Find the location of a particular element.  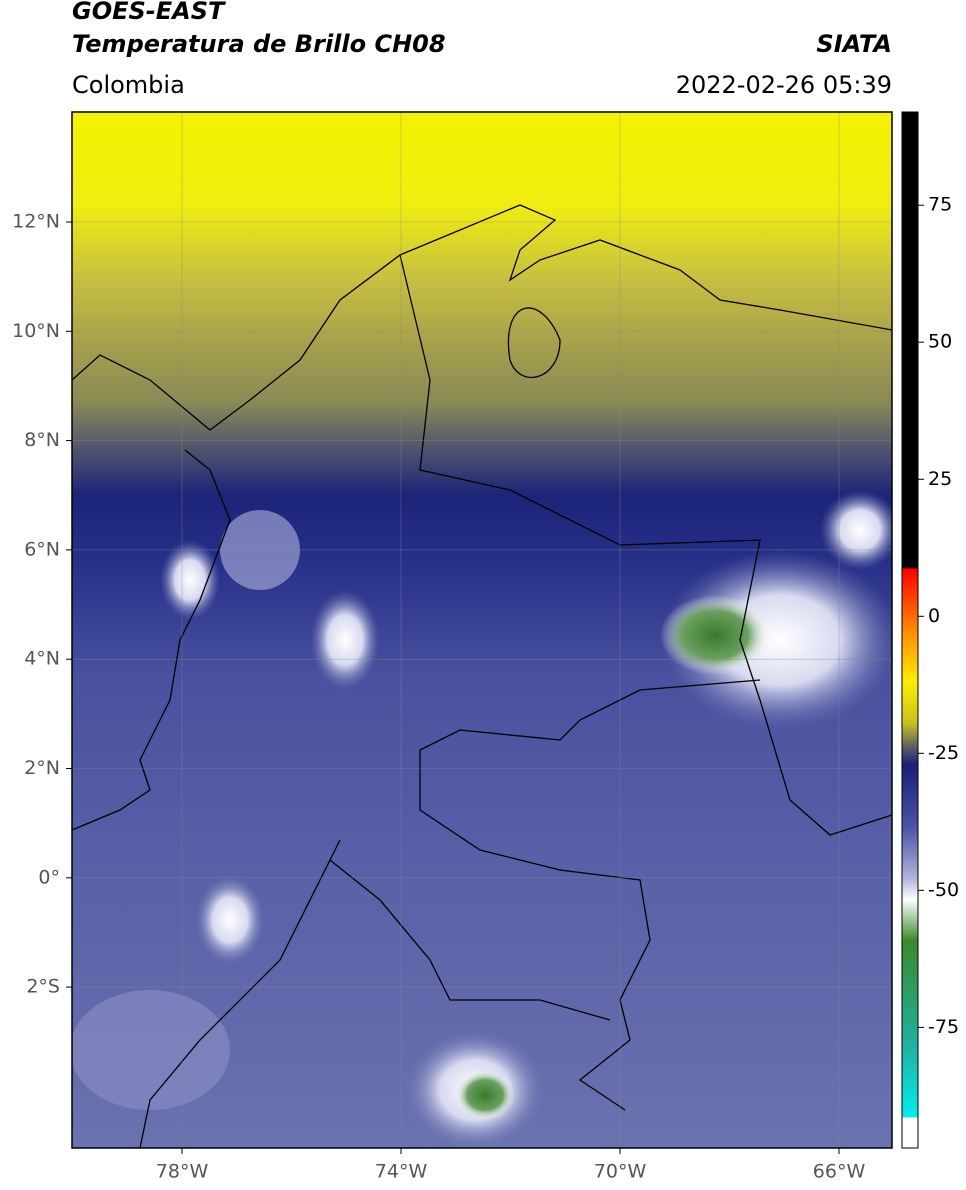

lat-label: 2°N is located at coordinates (42, 768).